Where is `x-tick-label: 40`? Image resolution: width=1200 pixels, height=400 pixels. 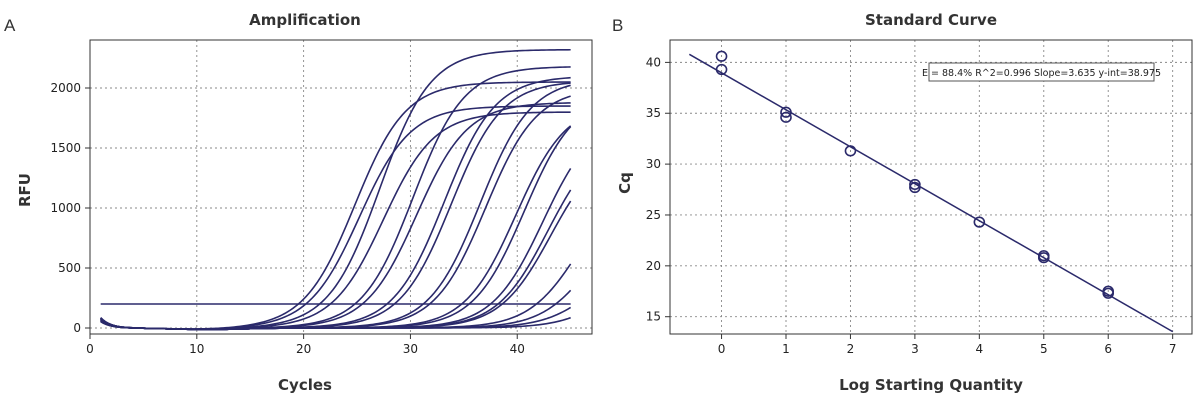
x-tick-label: 40 is located at coordinates (517, 349).